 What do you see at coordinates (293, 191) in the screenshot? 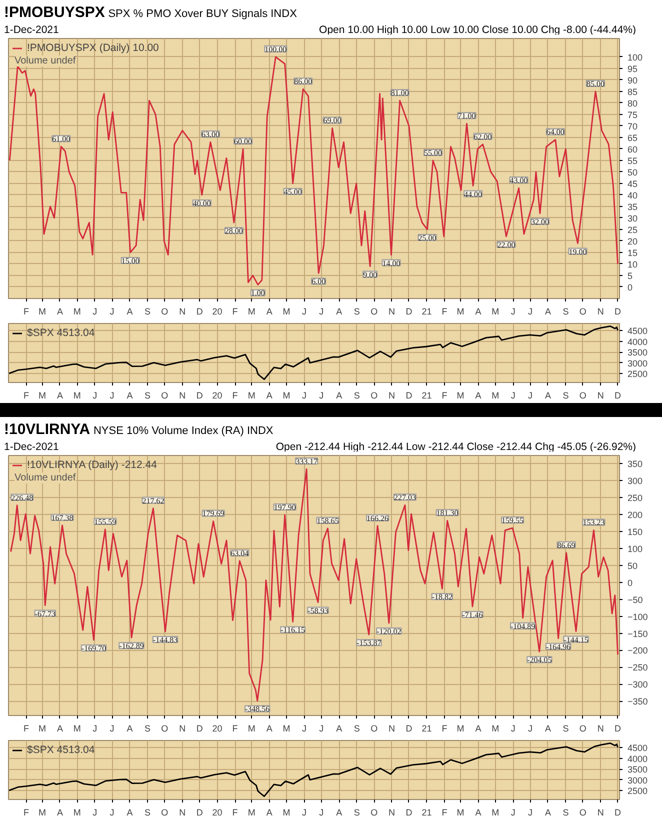
I see `annotation: 45.00` at bounding box center [293, 191].